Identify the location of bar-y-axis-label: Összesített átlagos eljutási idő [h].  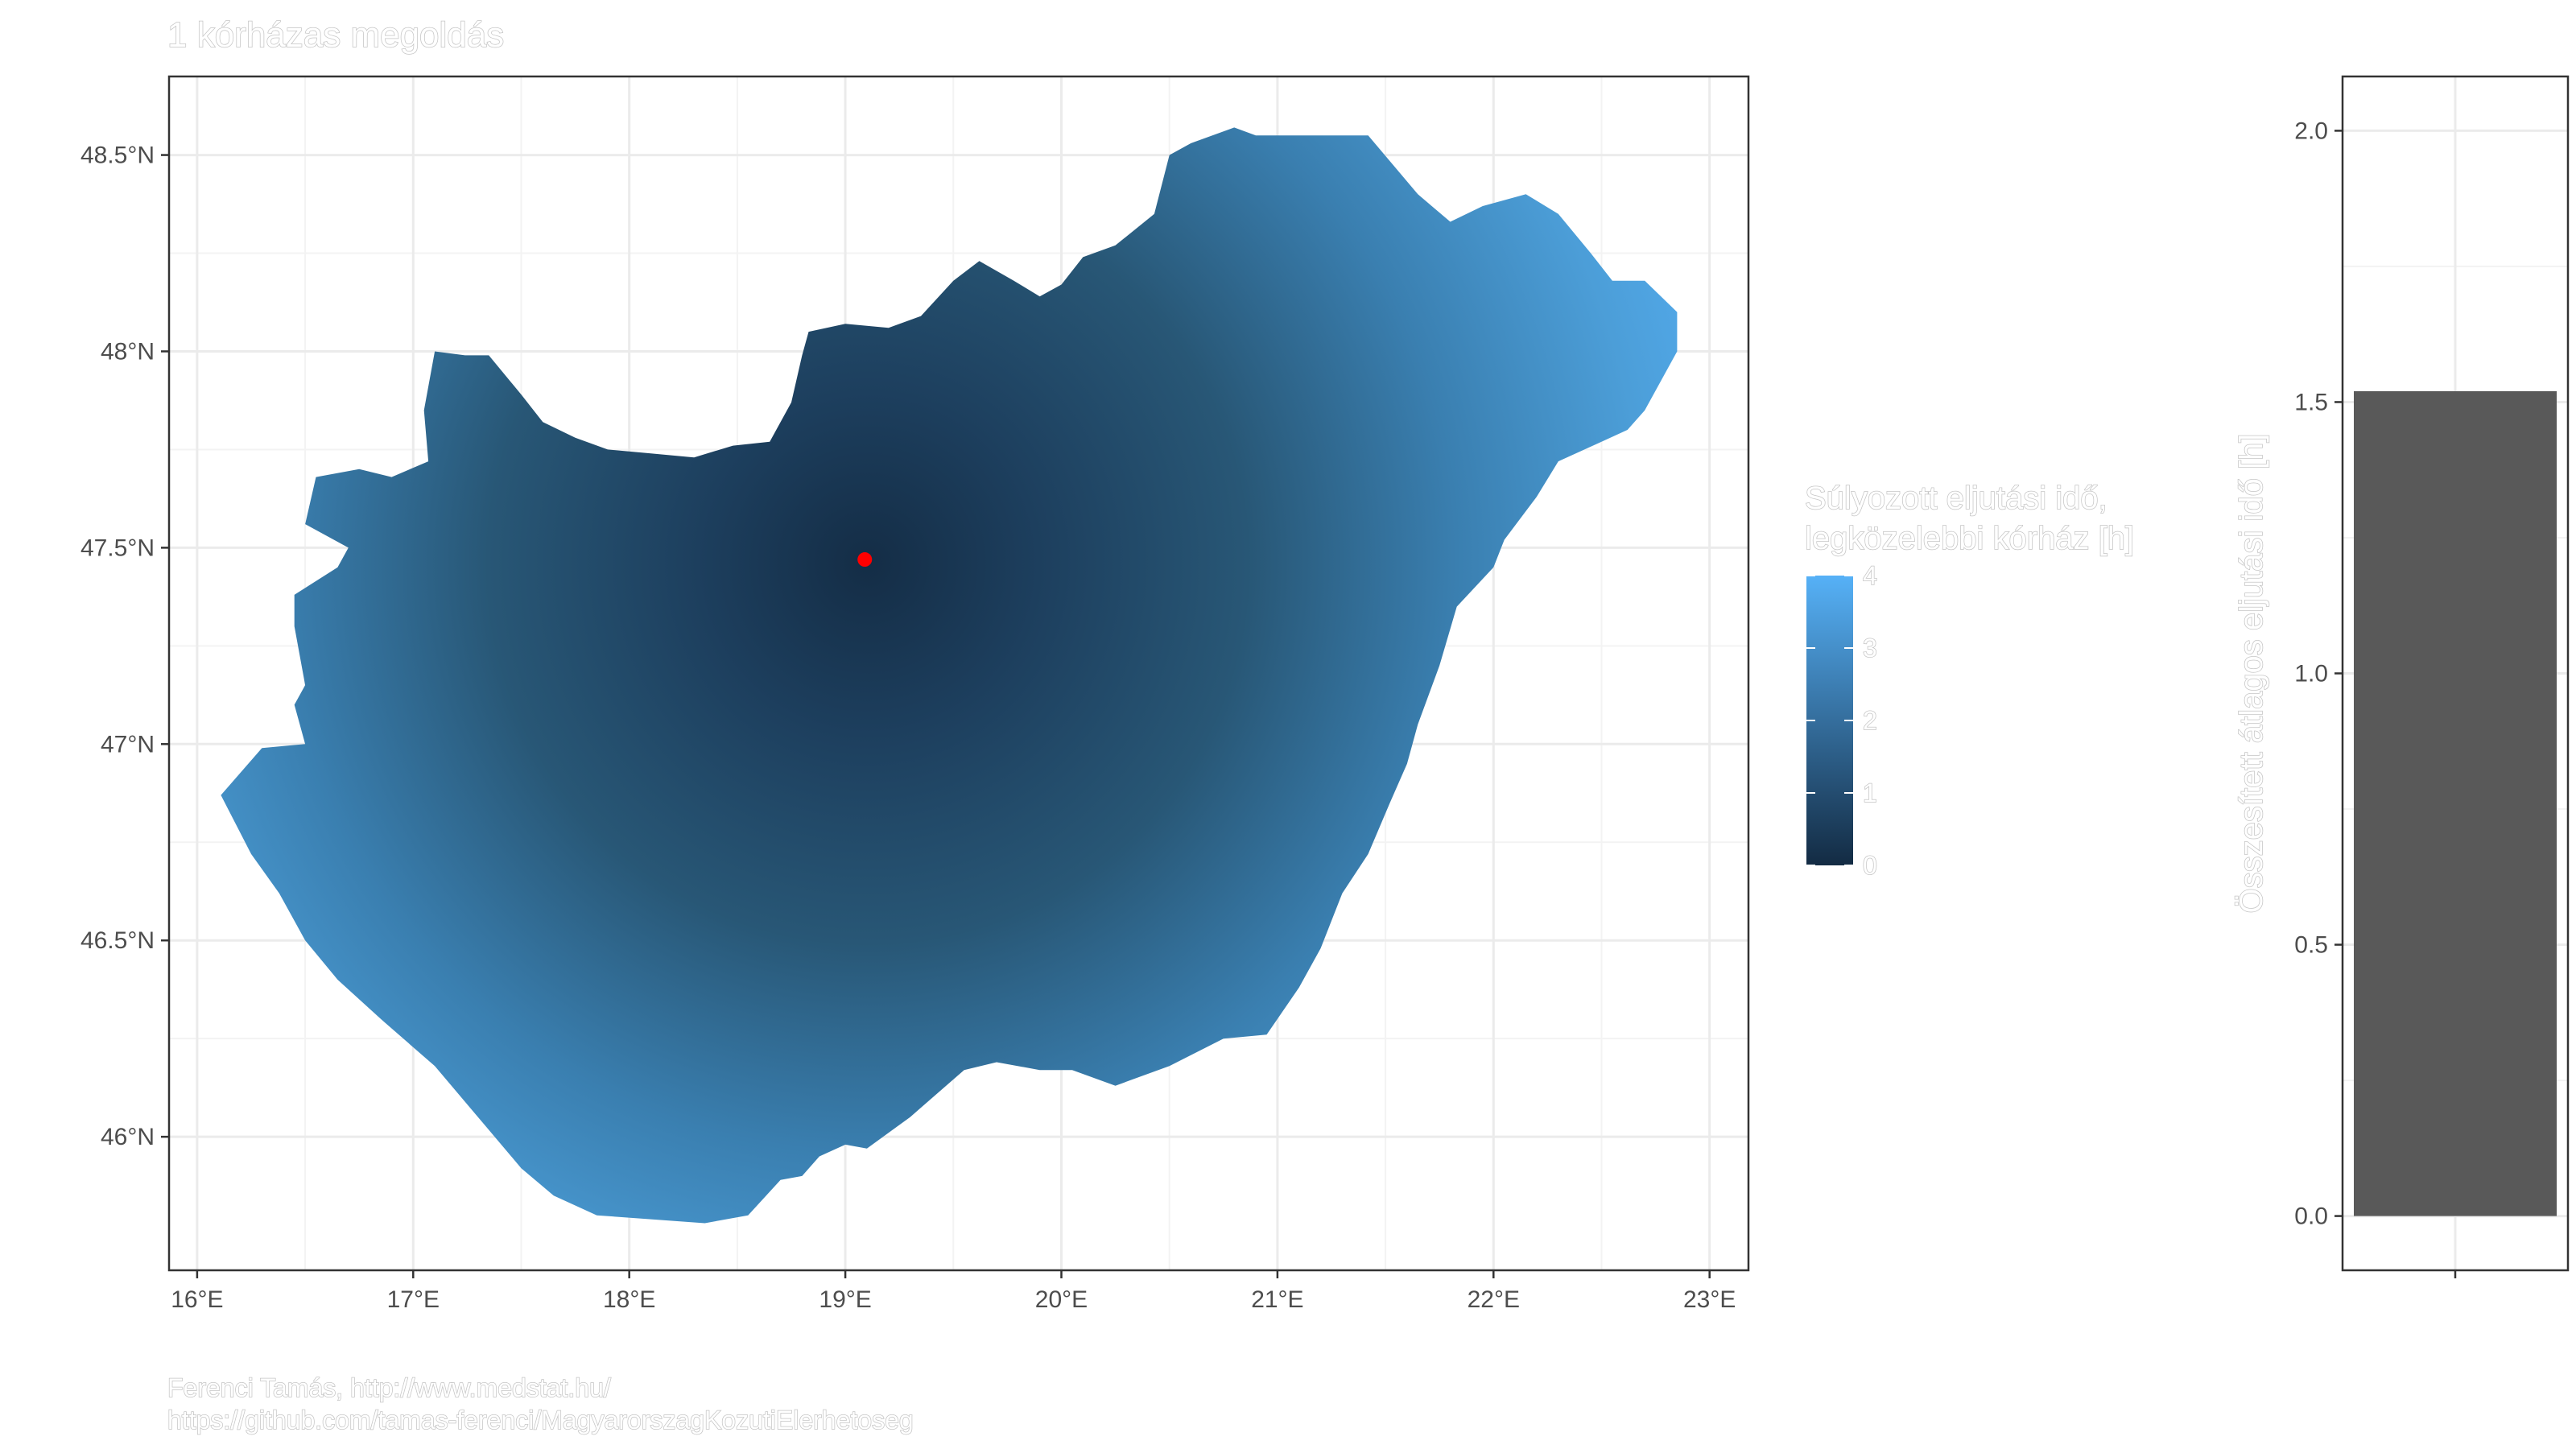
(2251, 674).